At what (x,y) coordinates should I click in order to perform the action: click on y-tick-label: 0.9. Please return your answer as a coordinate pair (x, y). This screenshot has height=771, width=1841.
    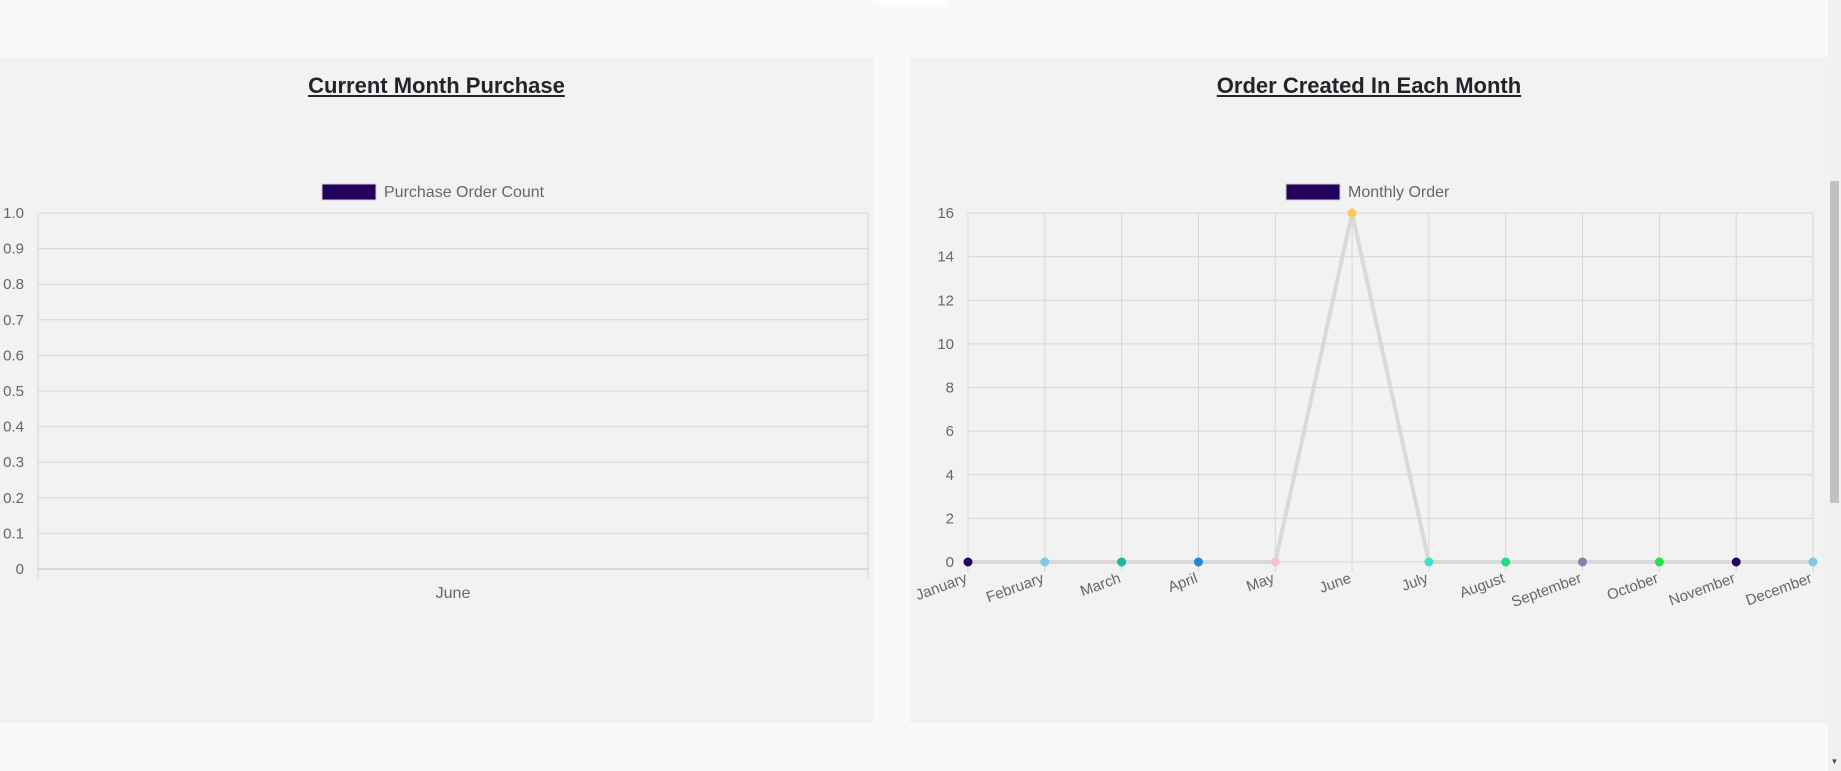
    Looking at the image, I should click on (13, 249).